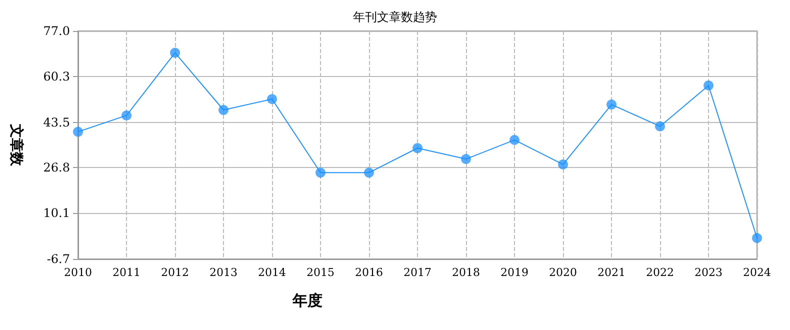 This screenshot has height=330, width=790. I want to click on x-tick-label: 2011, so click(126, 272).